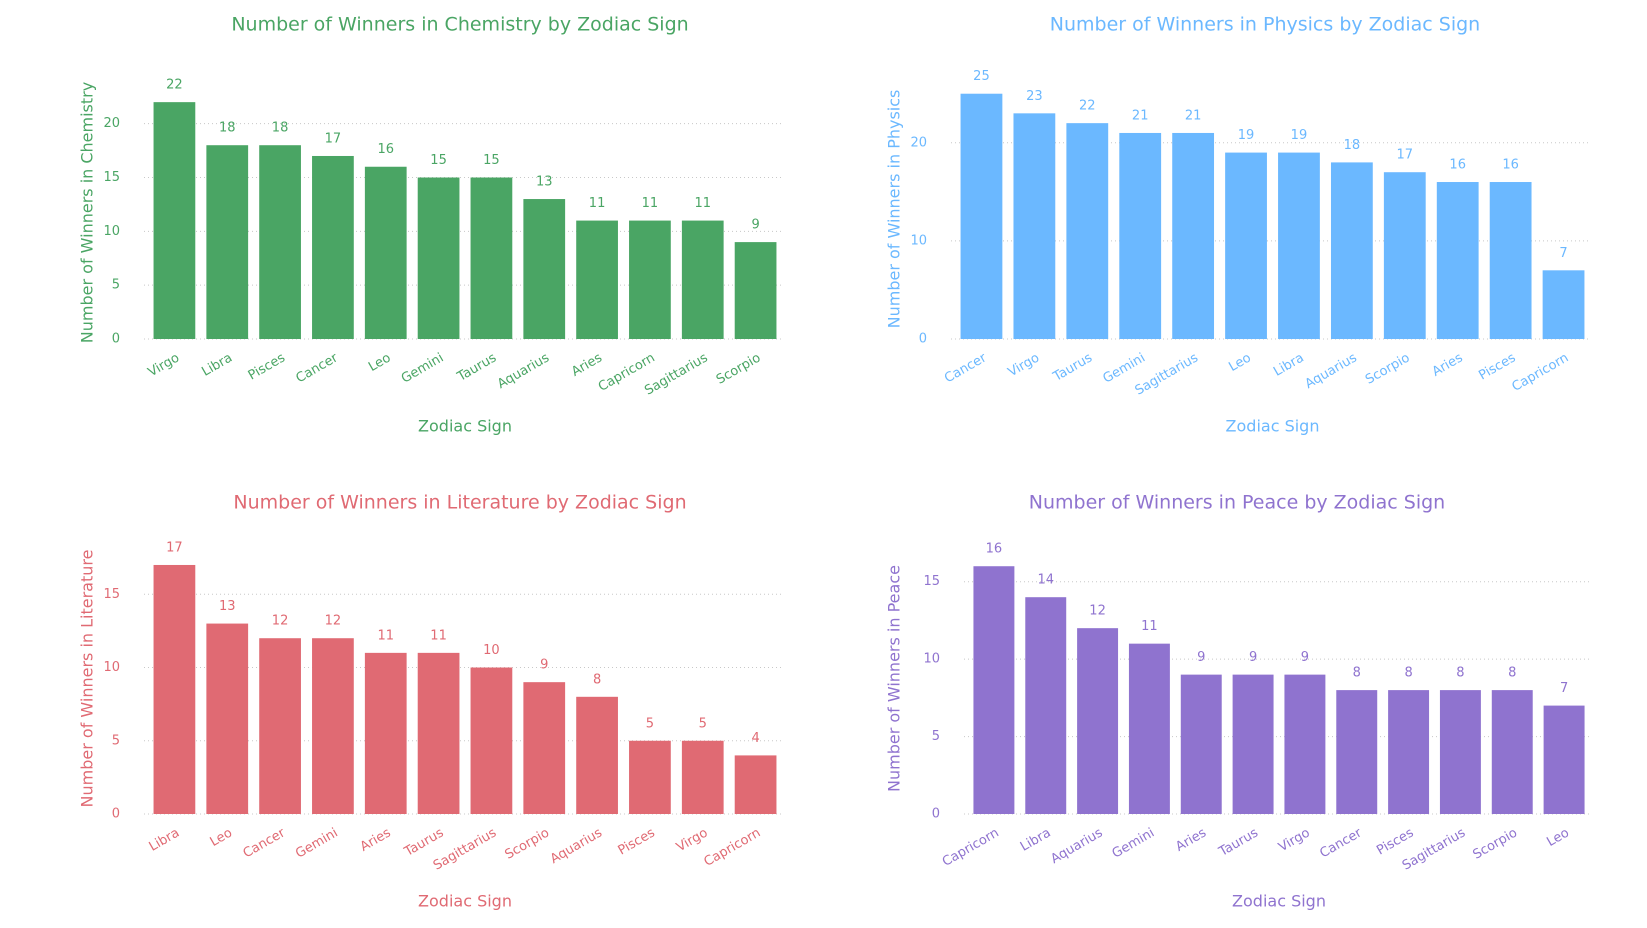  I want to click on data-label: 13, so click(227, 606).